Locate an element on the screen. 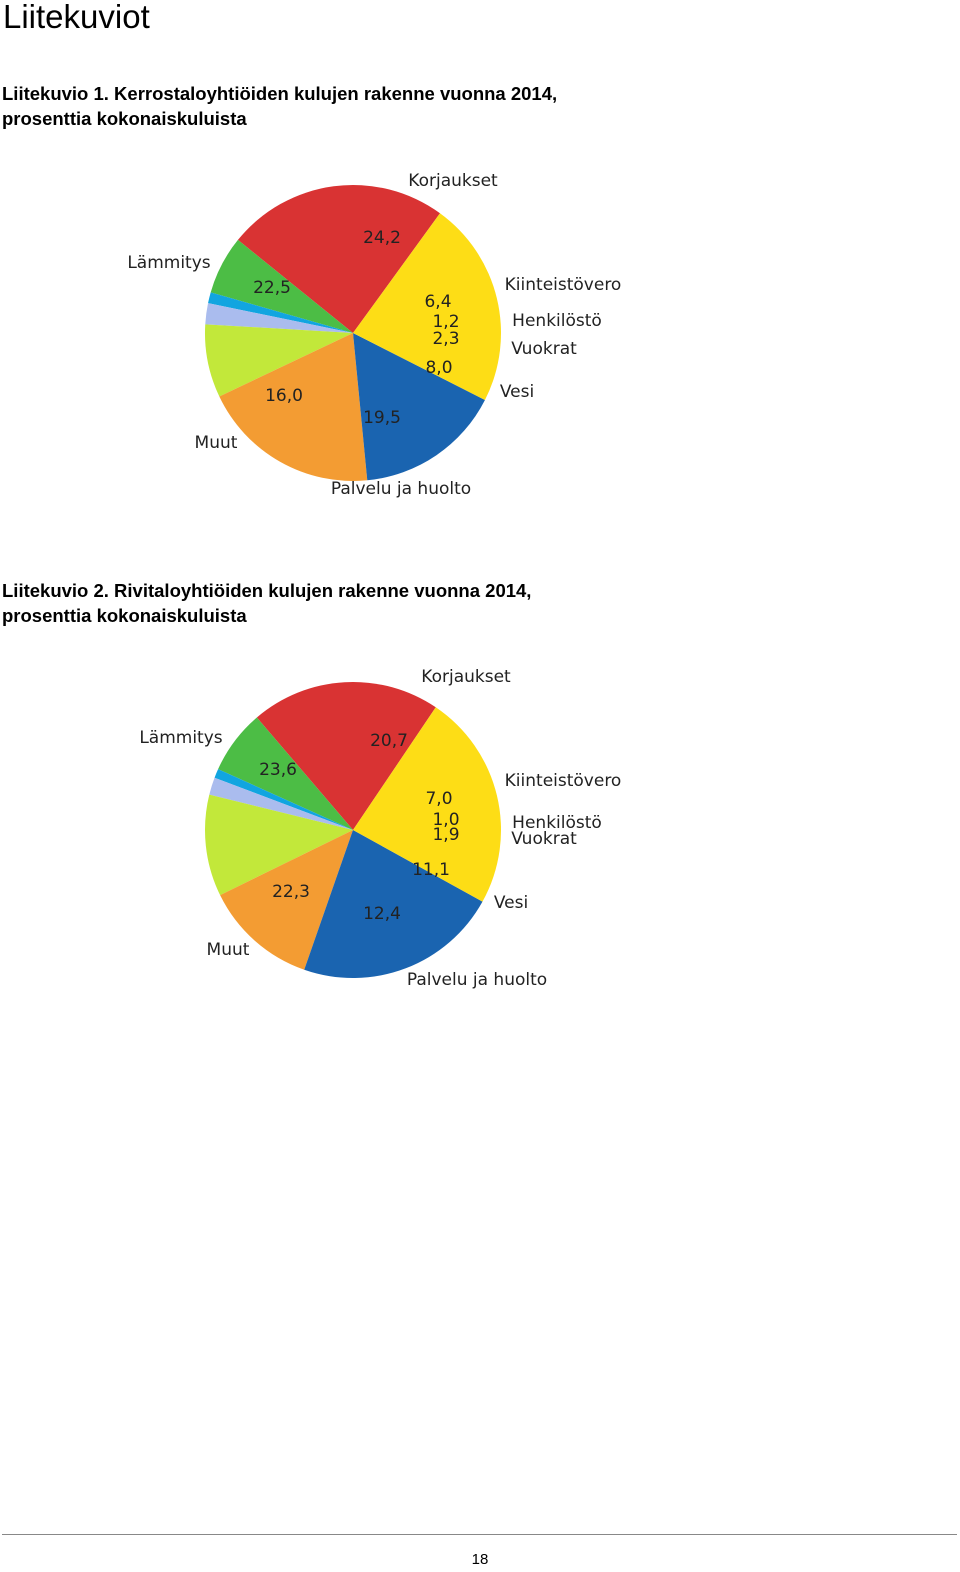 The width and height of the screenshot is (960, 1572). figure-2-caption-line-2: prosenttia kokonaiskuluista is located at coordinates (124, 615).